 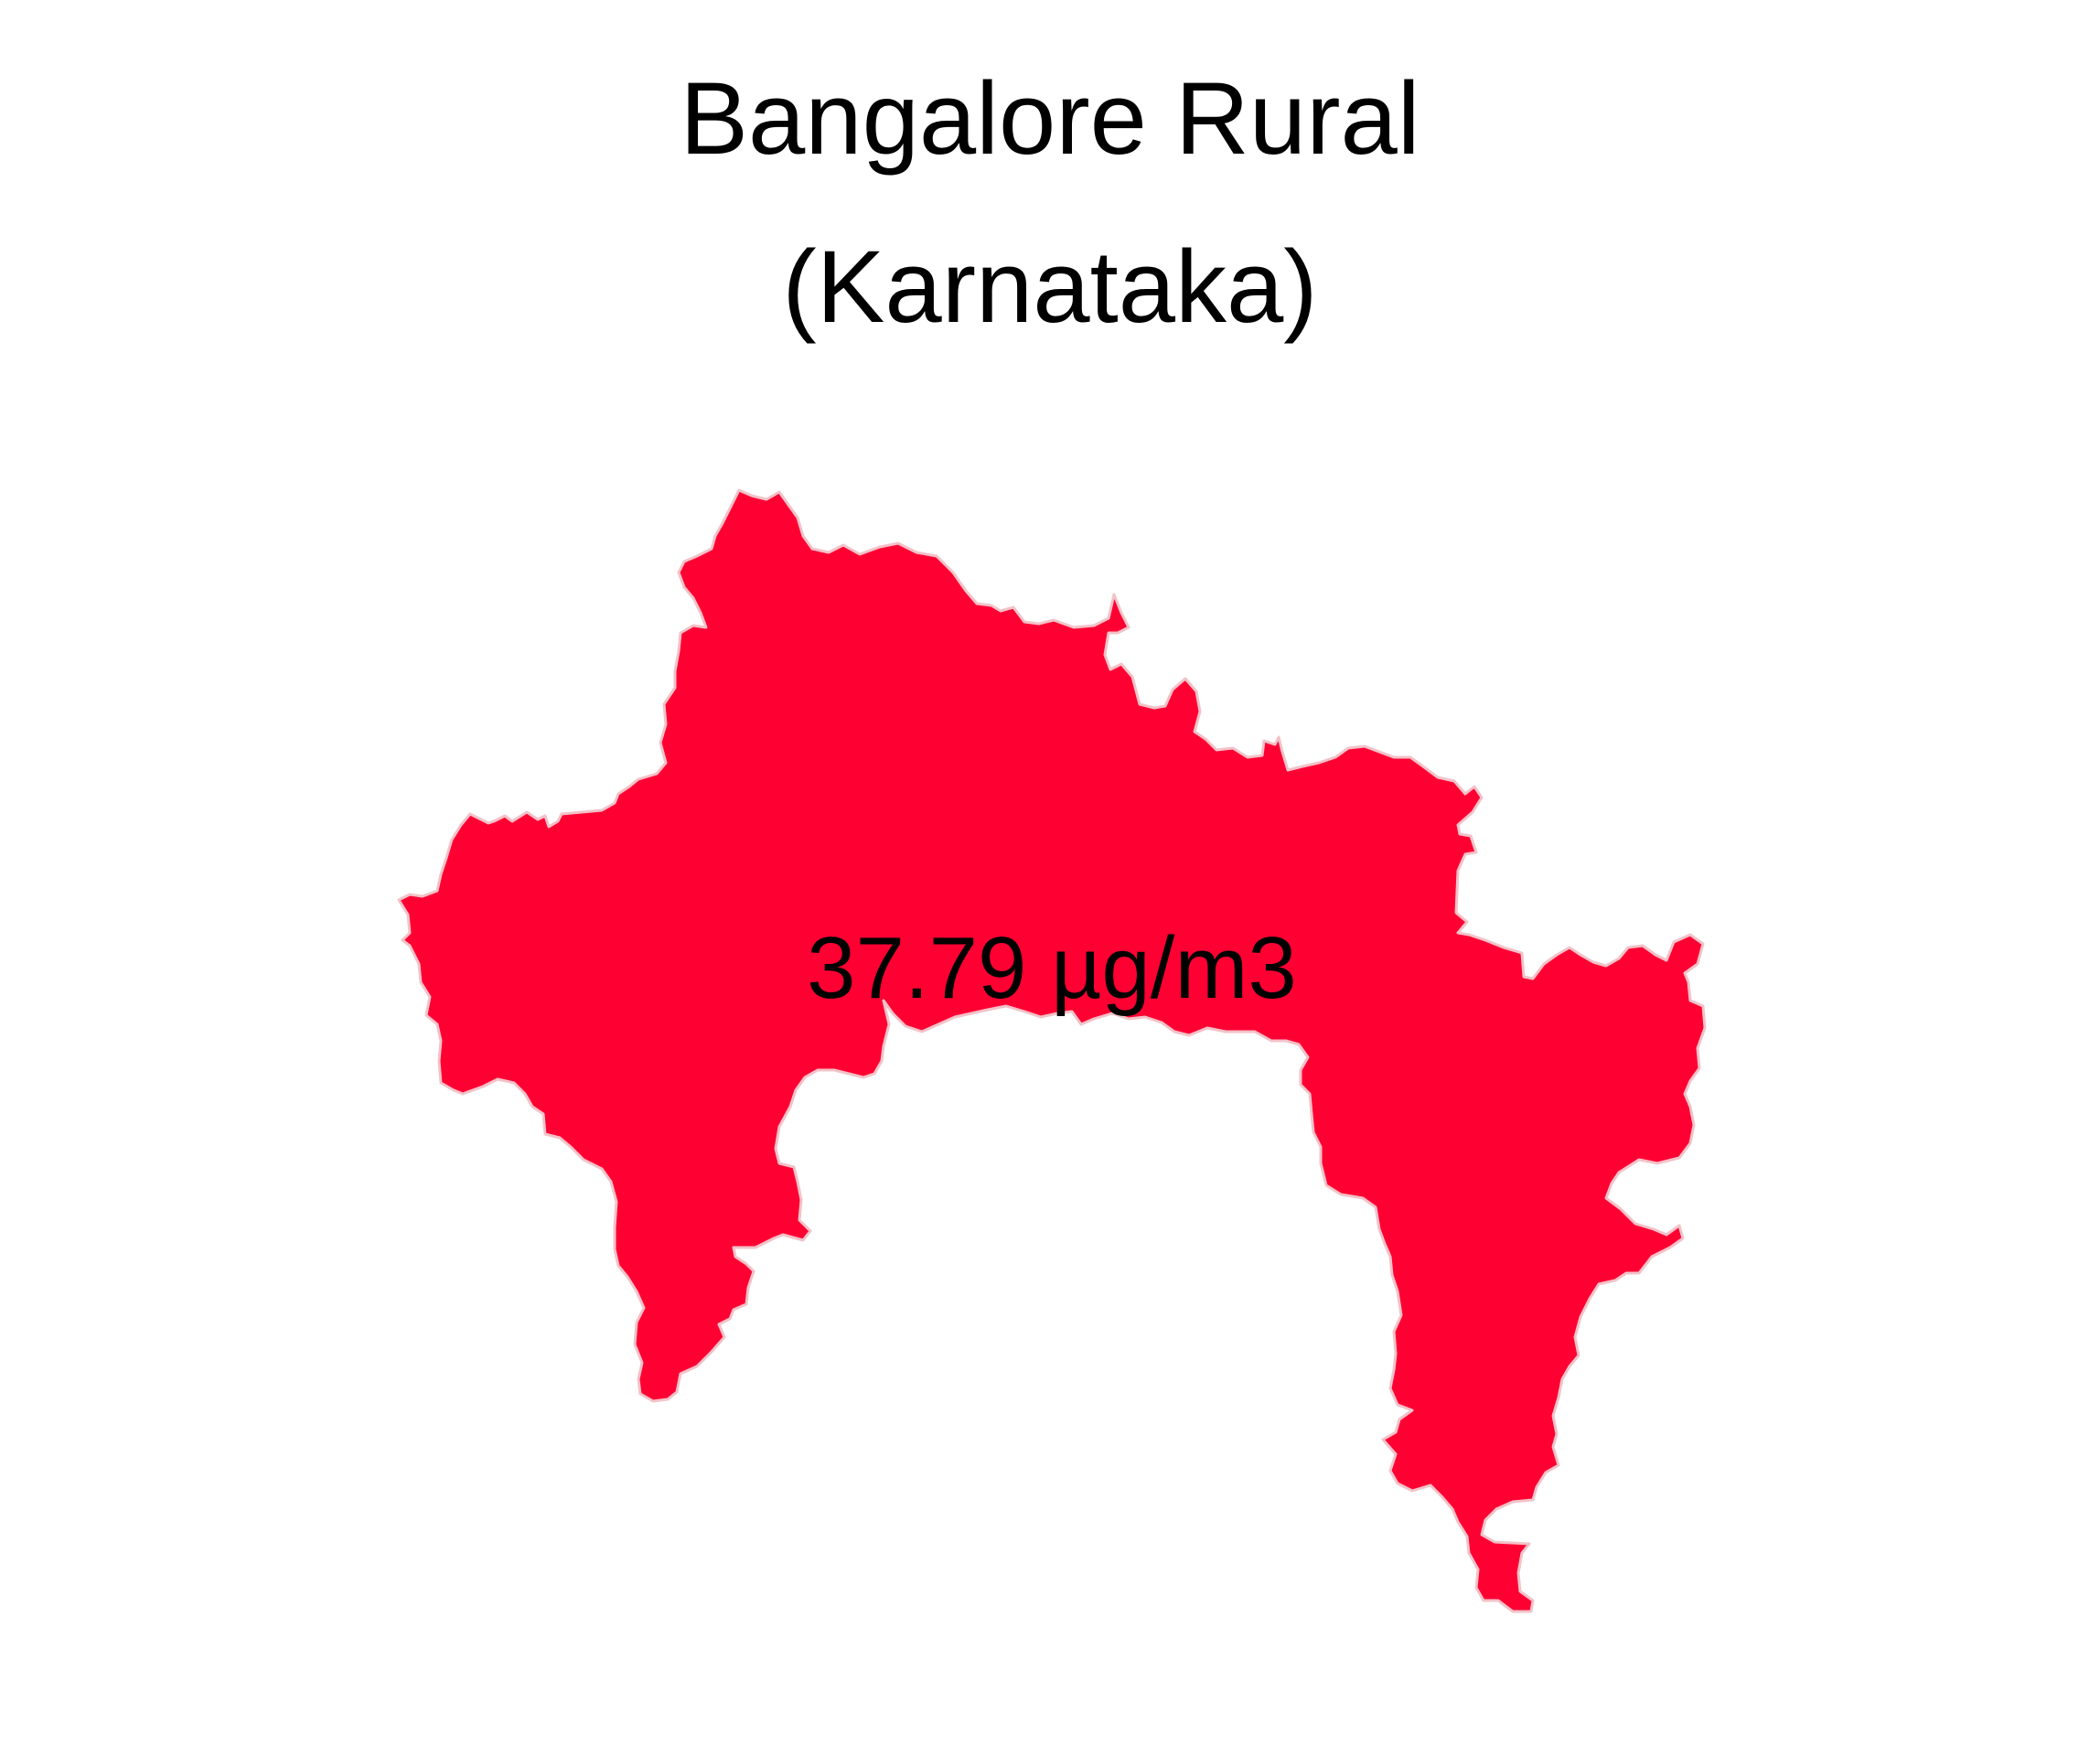 What do you see at coordinates (1050, 287) in the screenshot?
I see `map-subtitle: (Karnataka)` at bounding box center [1050, 287].